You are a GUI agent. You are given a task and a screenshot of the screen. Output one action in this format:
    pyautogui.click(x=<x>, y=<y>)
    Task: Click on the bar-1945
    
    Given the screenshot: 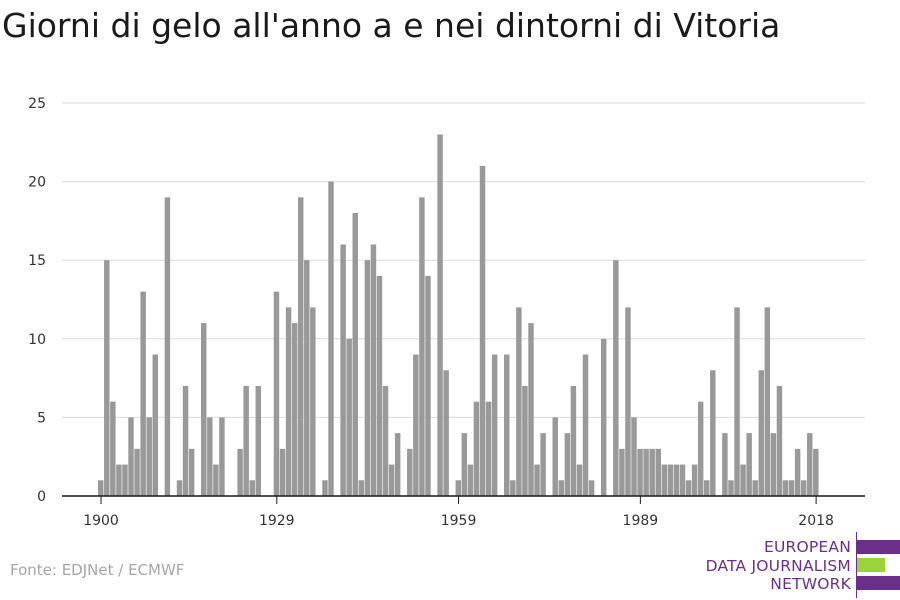 What is the action you would take?
    pyautogui.click(x=373, y=370)
    